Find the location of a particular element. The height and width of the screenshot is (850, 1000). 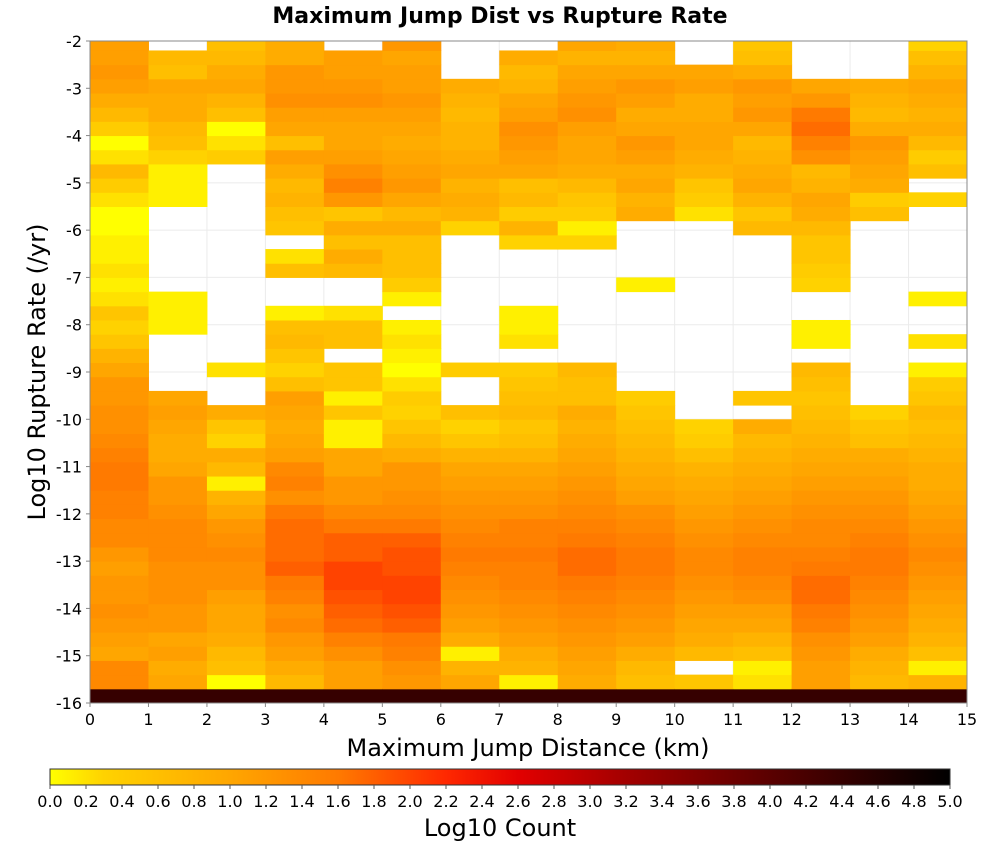

y-tick-label: -5 is located at coordinates (74, 183).